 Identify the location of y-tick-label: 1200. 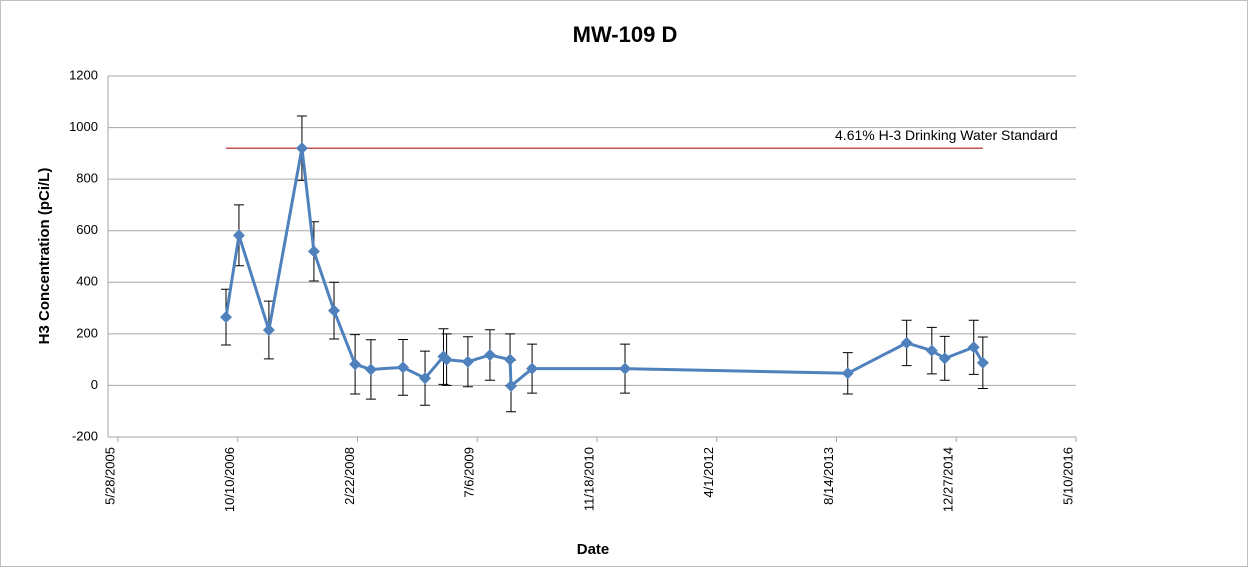
(83, 74).